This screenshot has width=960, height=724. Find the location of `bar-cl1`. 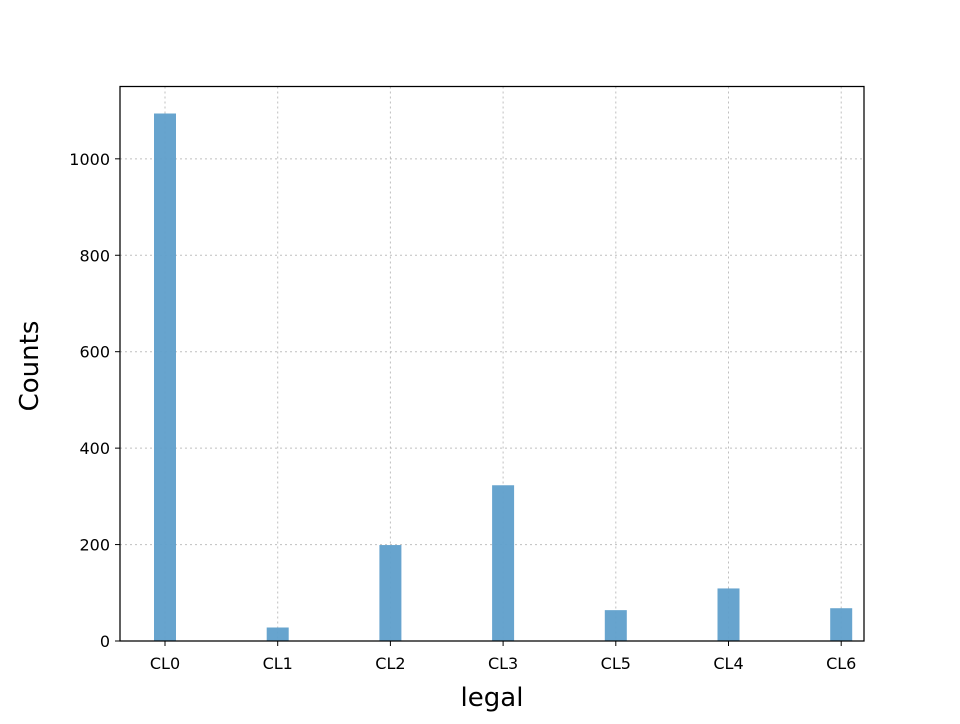

bar-cl1 is located at coordinates (277, 634).